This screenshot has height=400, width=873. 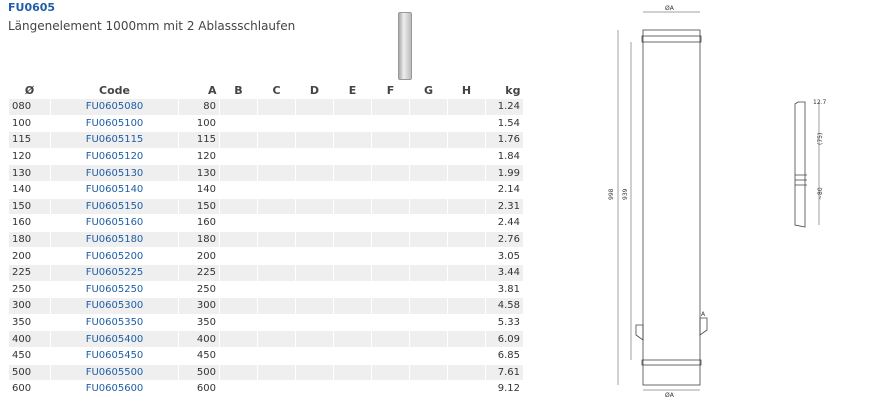 What do you see at coordinates (199, 107) in the screenshot?
I see `a-cell: 80` at bounding box center [199, 107].